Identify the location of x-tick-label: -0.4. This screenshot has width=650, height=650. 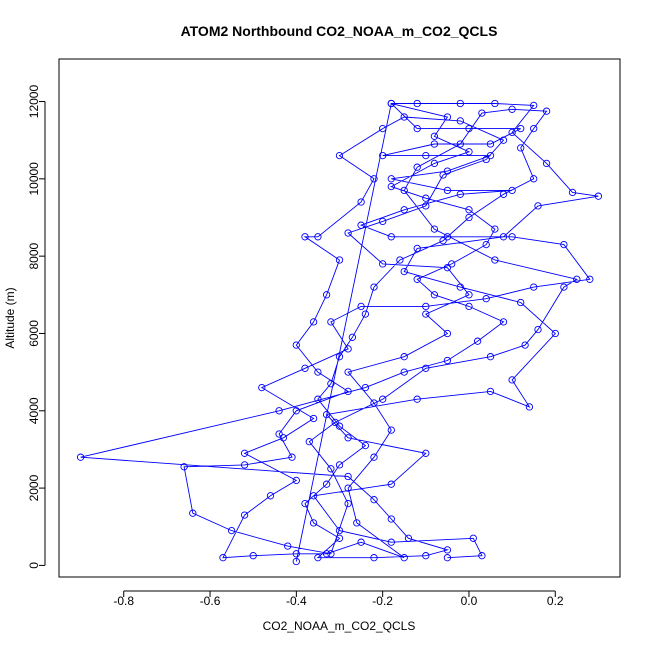
(296, 601).